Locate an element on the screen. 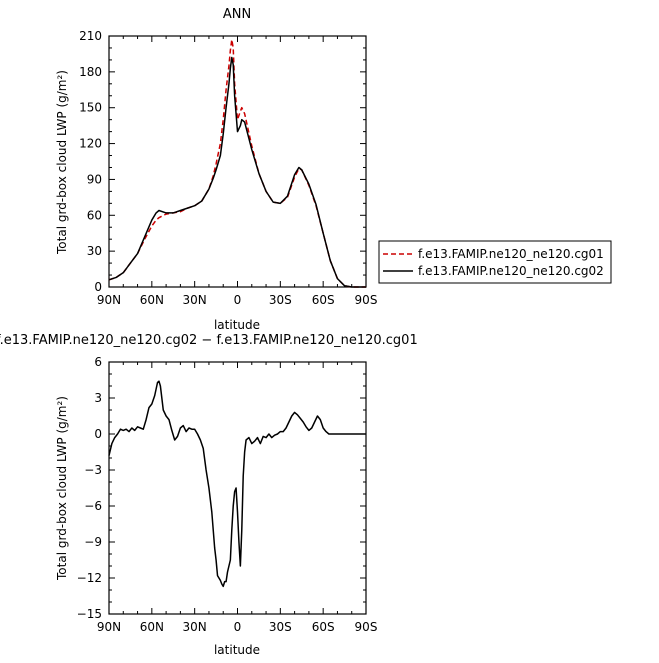 This screenshot has height=663, width=659. y-tick-label: 3 is located at coordinates (98, 398).